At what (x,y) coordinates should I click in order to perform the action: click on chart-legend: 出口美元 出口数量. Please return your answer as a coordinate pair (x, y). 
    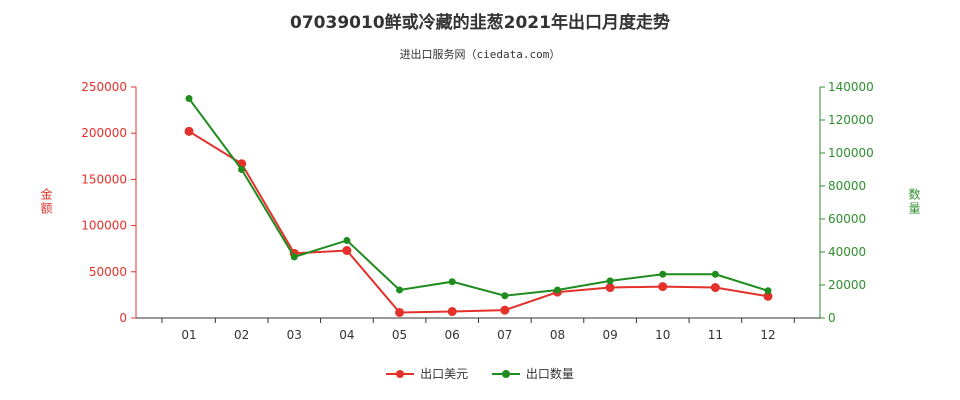
    Looking at the image, I should click on (480, 373).